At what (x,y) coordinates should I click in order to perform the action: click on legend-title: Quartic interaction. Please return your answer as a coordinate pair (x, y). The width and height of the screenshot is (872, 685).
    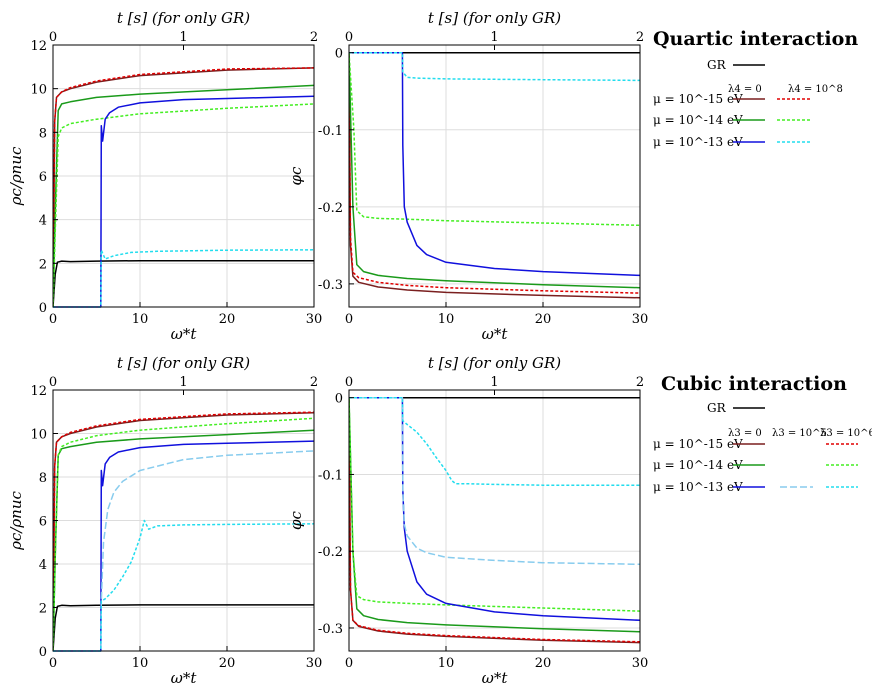
    Looking at the image, I should click on (755, 39).